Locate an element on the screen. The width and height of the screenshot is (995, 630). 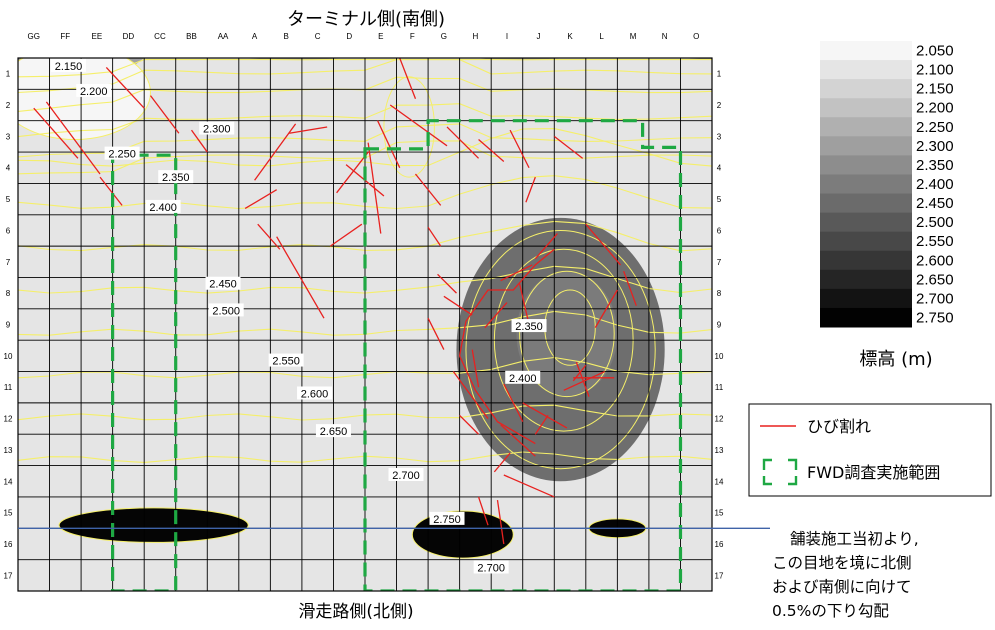
row-label: 14 is located at coordinates (719, 481).